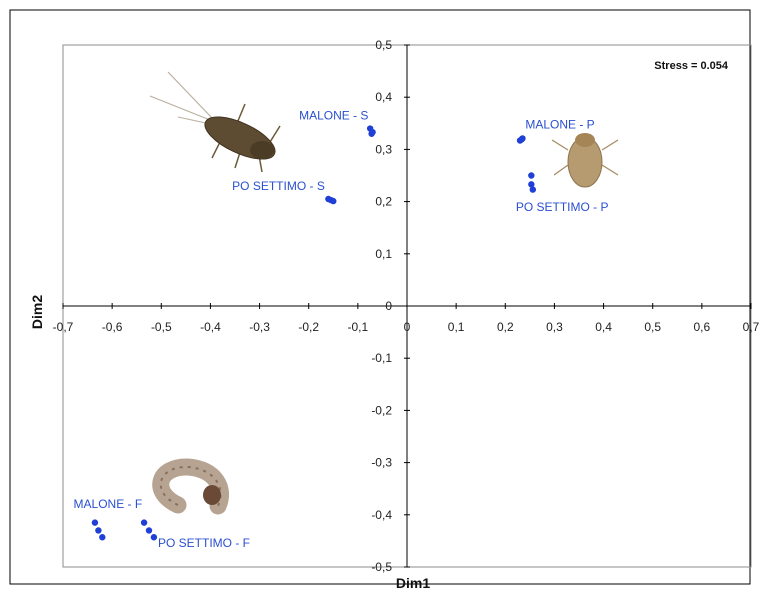 This screenshot has width=761, height=594. I want to click on group-label: MALONE - F, so click(108, 504).